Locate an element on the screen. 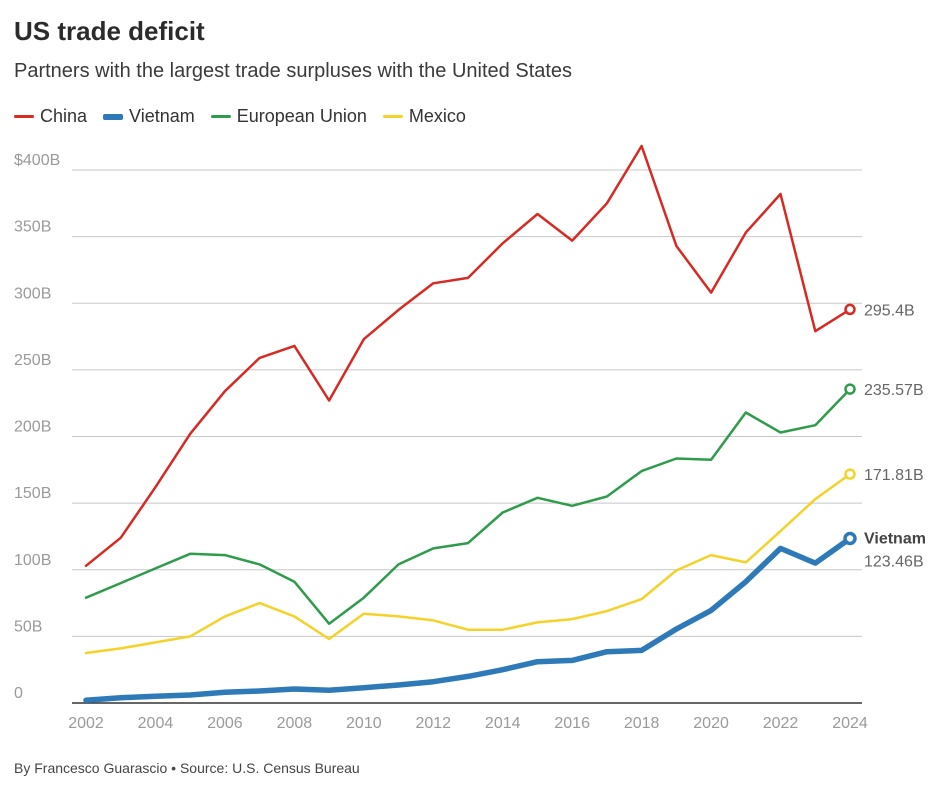  legend-swatch-mexico is located at coordinates (392, 116).